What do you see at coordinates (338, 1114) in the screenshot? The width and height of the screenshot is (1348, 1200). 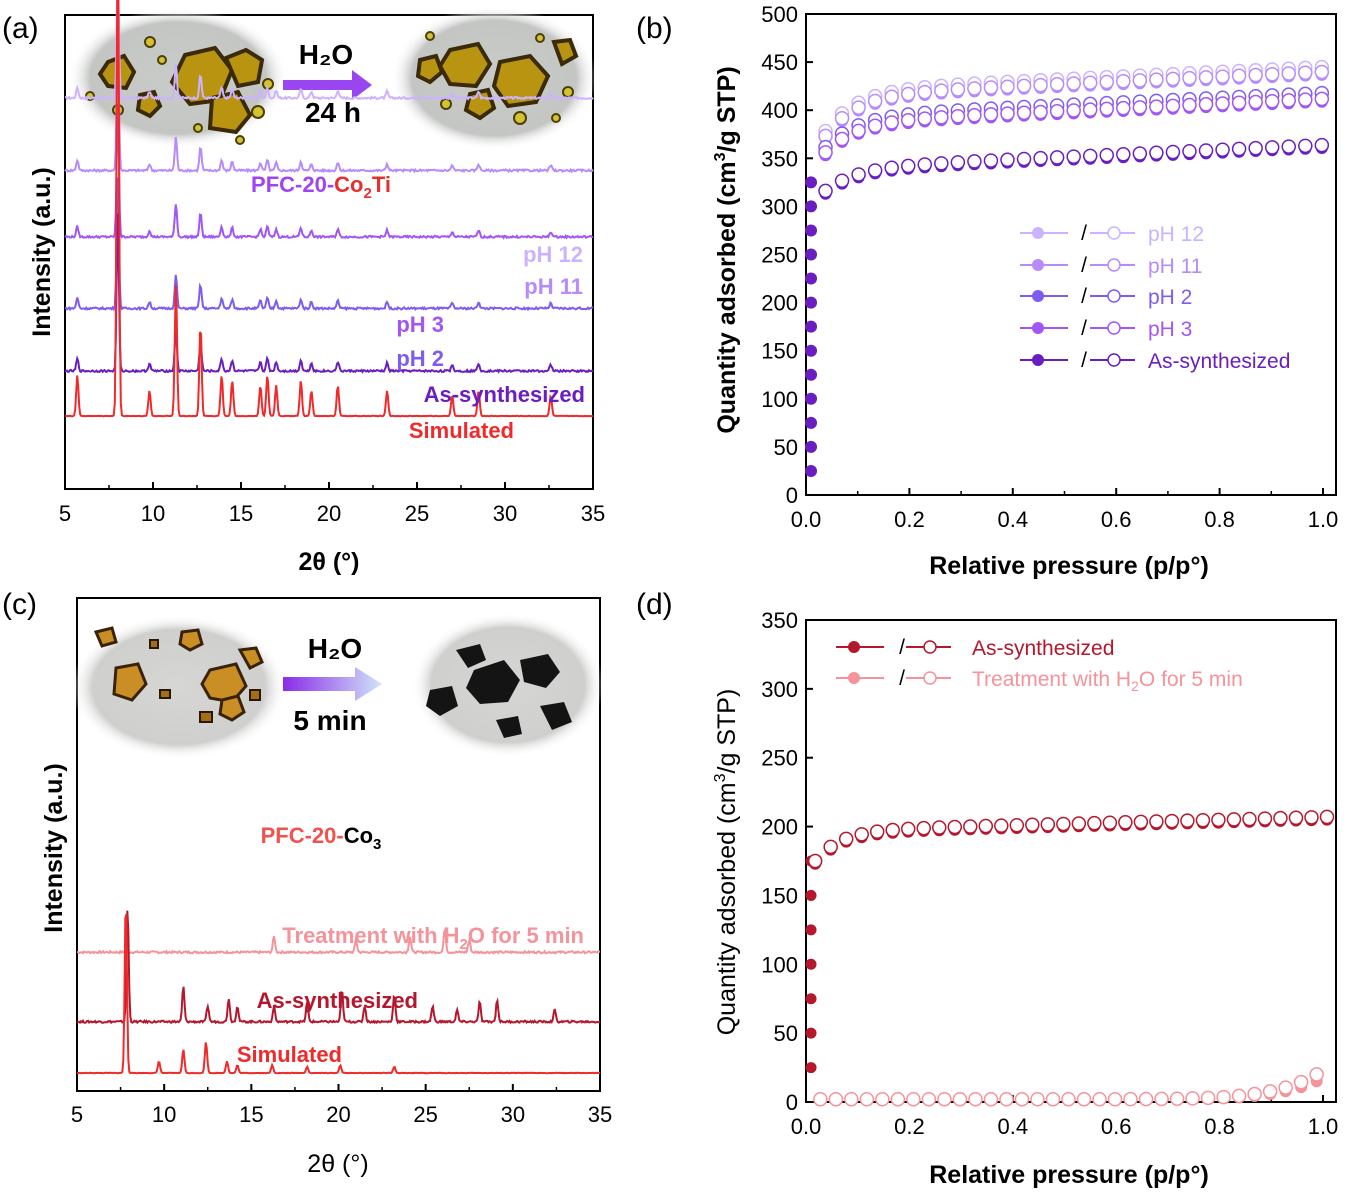 I see `x-tick-label-c: 20` at bounding box center [338, 1114].